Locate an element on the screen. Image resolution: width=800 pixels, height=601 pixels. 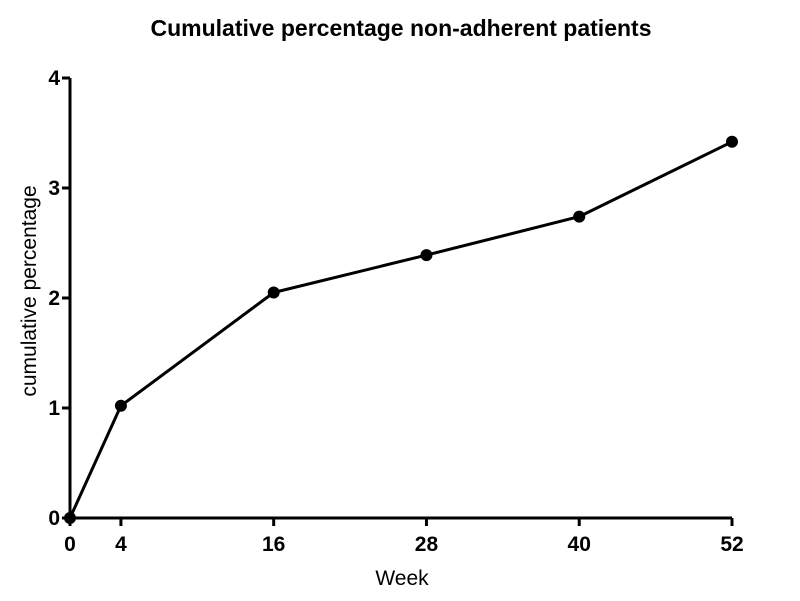
x-tick-label: 16 is located at coordinates (273, 544).